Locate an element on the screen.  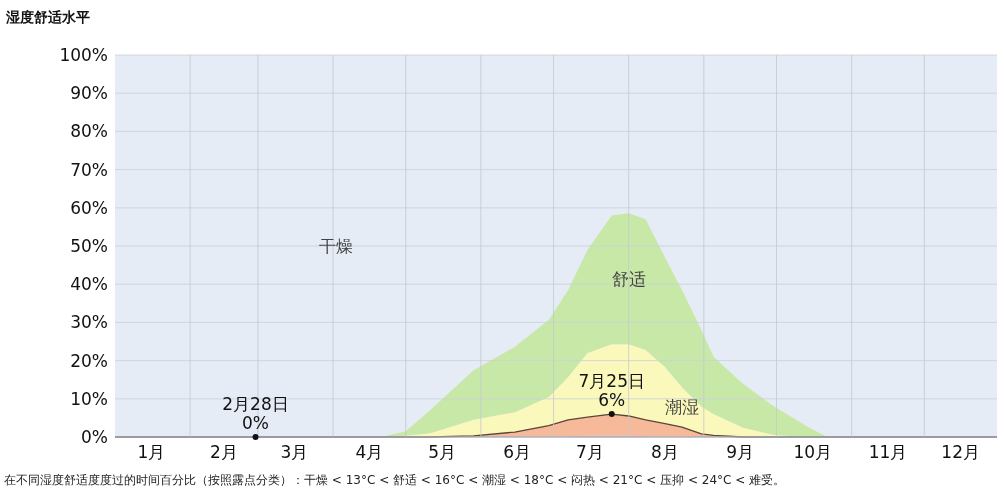
series-label: 潮湿 is located at coordinates (682, 407).